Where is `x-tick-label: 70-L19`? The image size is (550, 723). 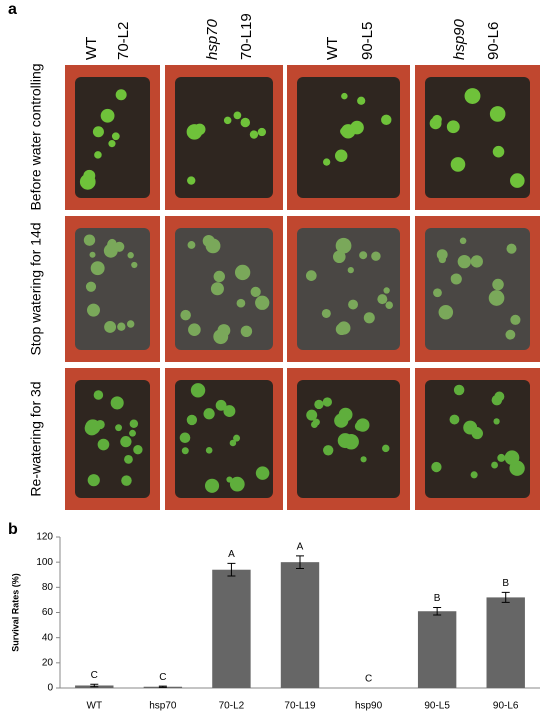
x-tick-label: 70-L19 is located at coordinates (300, 706).